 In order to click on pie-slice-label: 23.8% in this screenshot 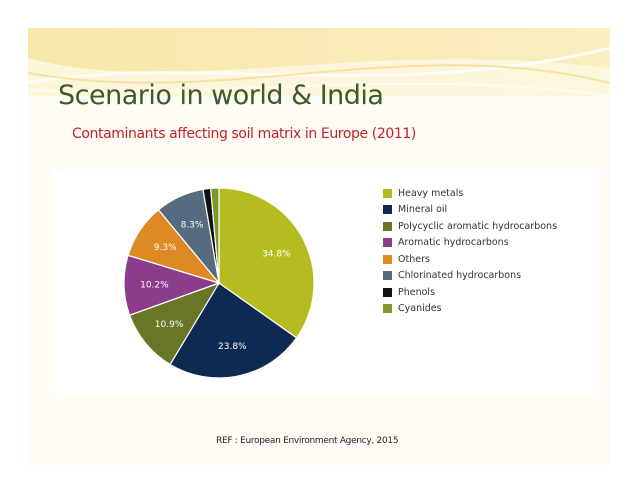, I will do `click(232, 347)`.